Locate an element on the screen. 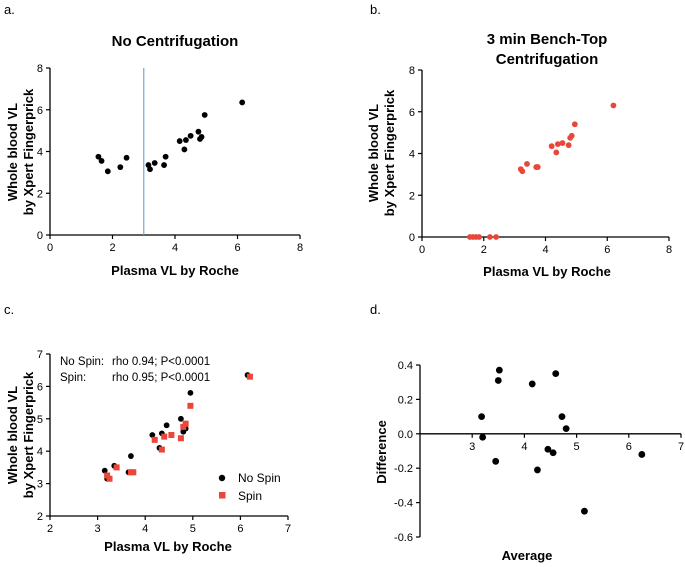  panel-c-ylabel-line2: by Xpert Fingerprick is located at coordinates (28, 434).